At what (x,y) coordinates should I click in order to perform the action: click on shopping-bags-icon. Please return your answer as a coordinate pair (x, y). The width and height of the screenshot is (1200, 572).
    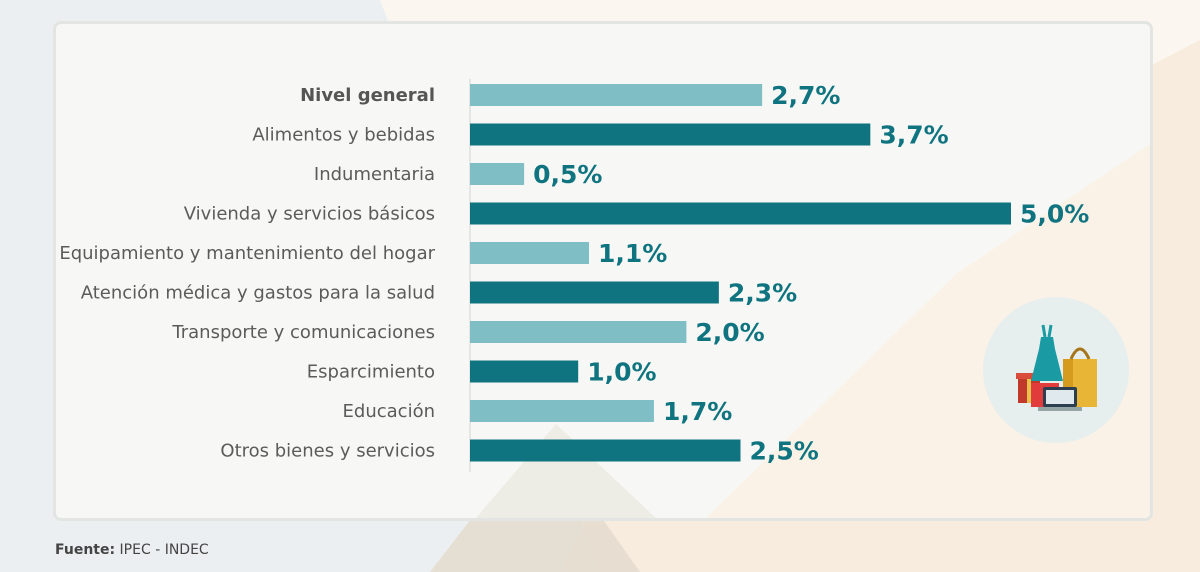
    Looking at the image, I should click on (1056, 367).